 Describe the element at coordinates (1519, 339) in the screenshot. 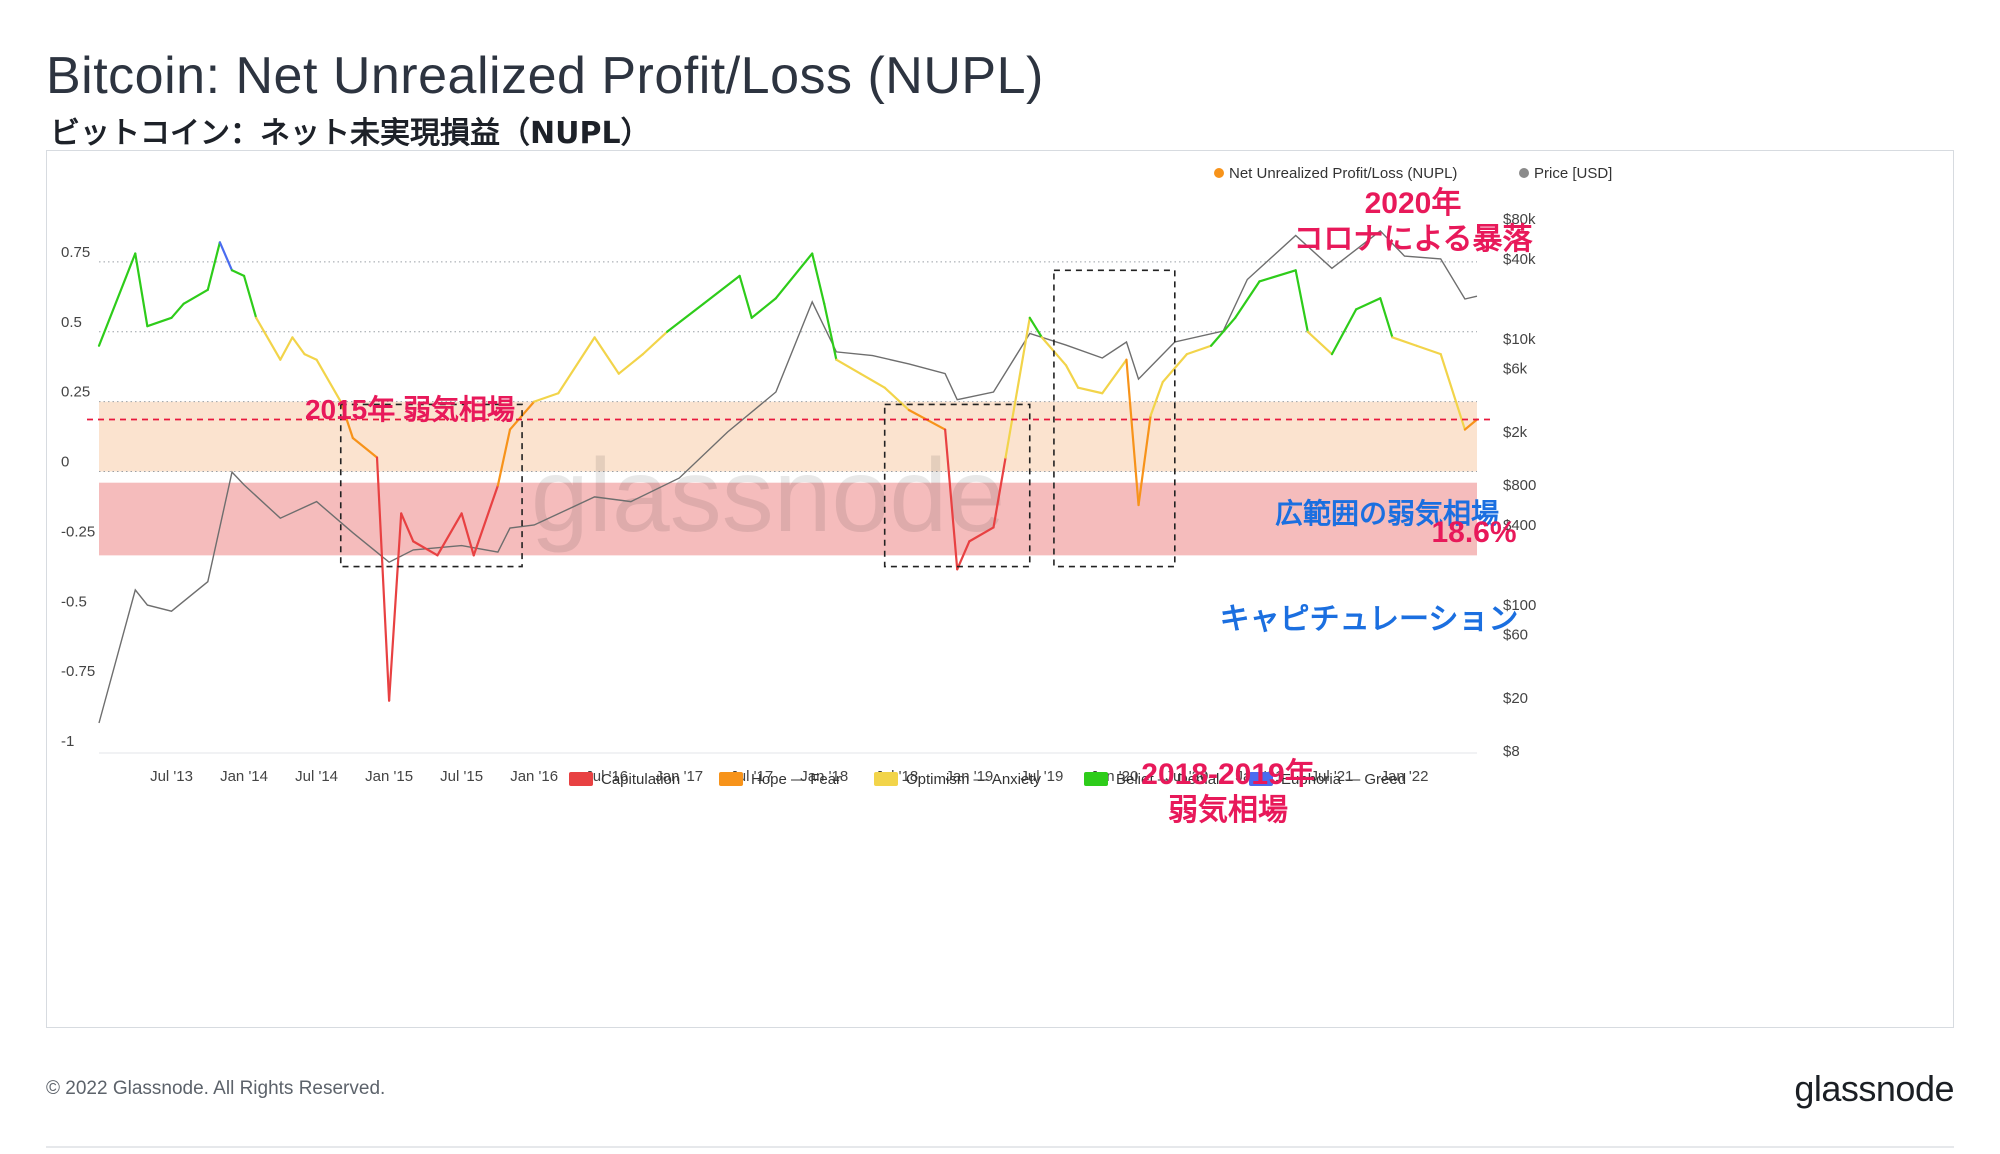

I see `right-tick-label: $10k` at that location.